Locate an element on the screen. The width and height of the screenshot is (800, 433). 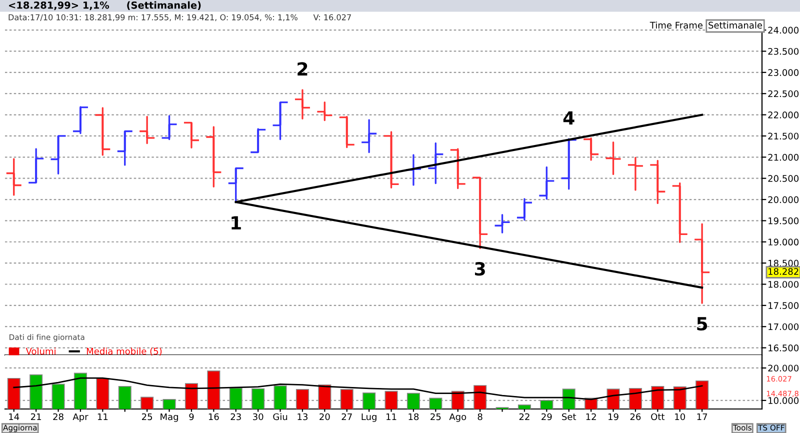
chart-subtitle: Data:17/10 10:31: 18.281,99 m: 17.555, M: 19.421, O: 19.054, %: 1,1% V: 16.027 is located at coordinates (179, 18).